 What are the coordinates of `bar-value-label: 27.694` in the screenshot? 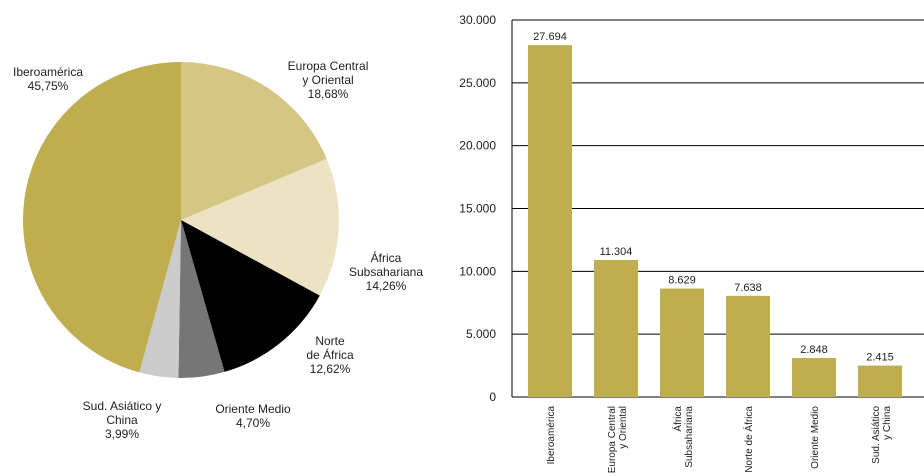 It's located at (550, 37).